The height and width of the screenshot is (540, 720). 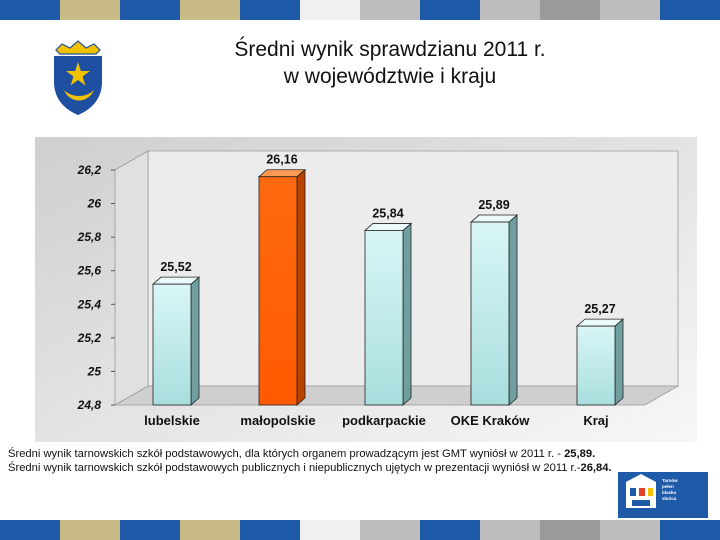 What do you see at coordinates (89, 304) in the screenshot?
I see `y-tick-label: 25,4` at bounding box center [89, 304].